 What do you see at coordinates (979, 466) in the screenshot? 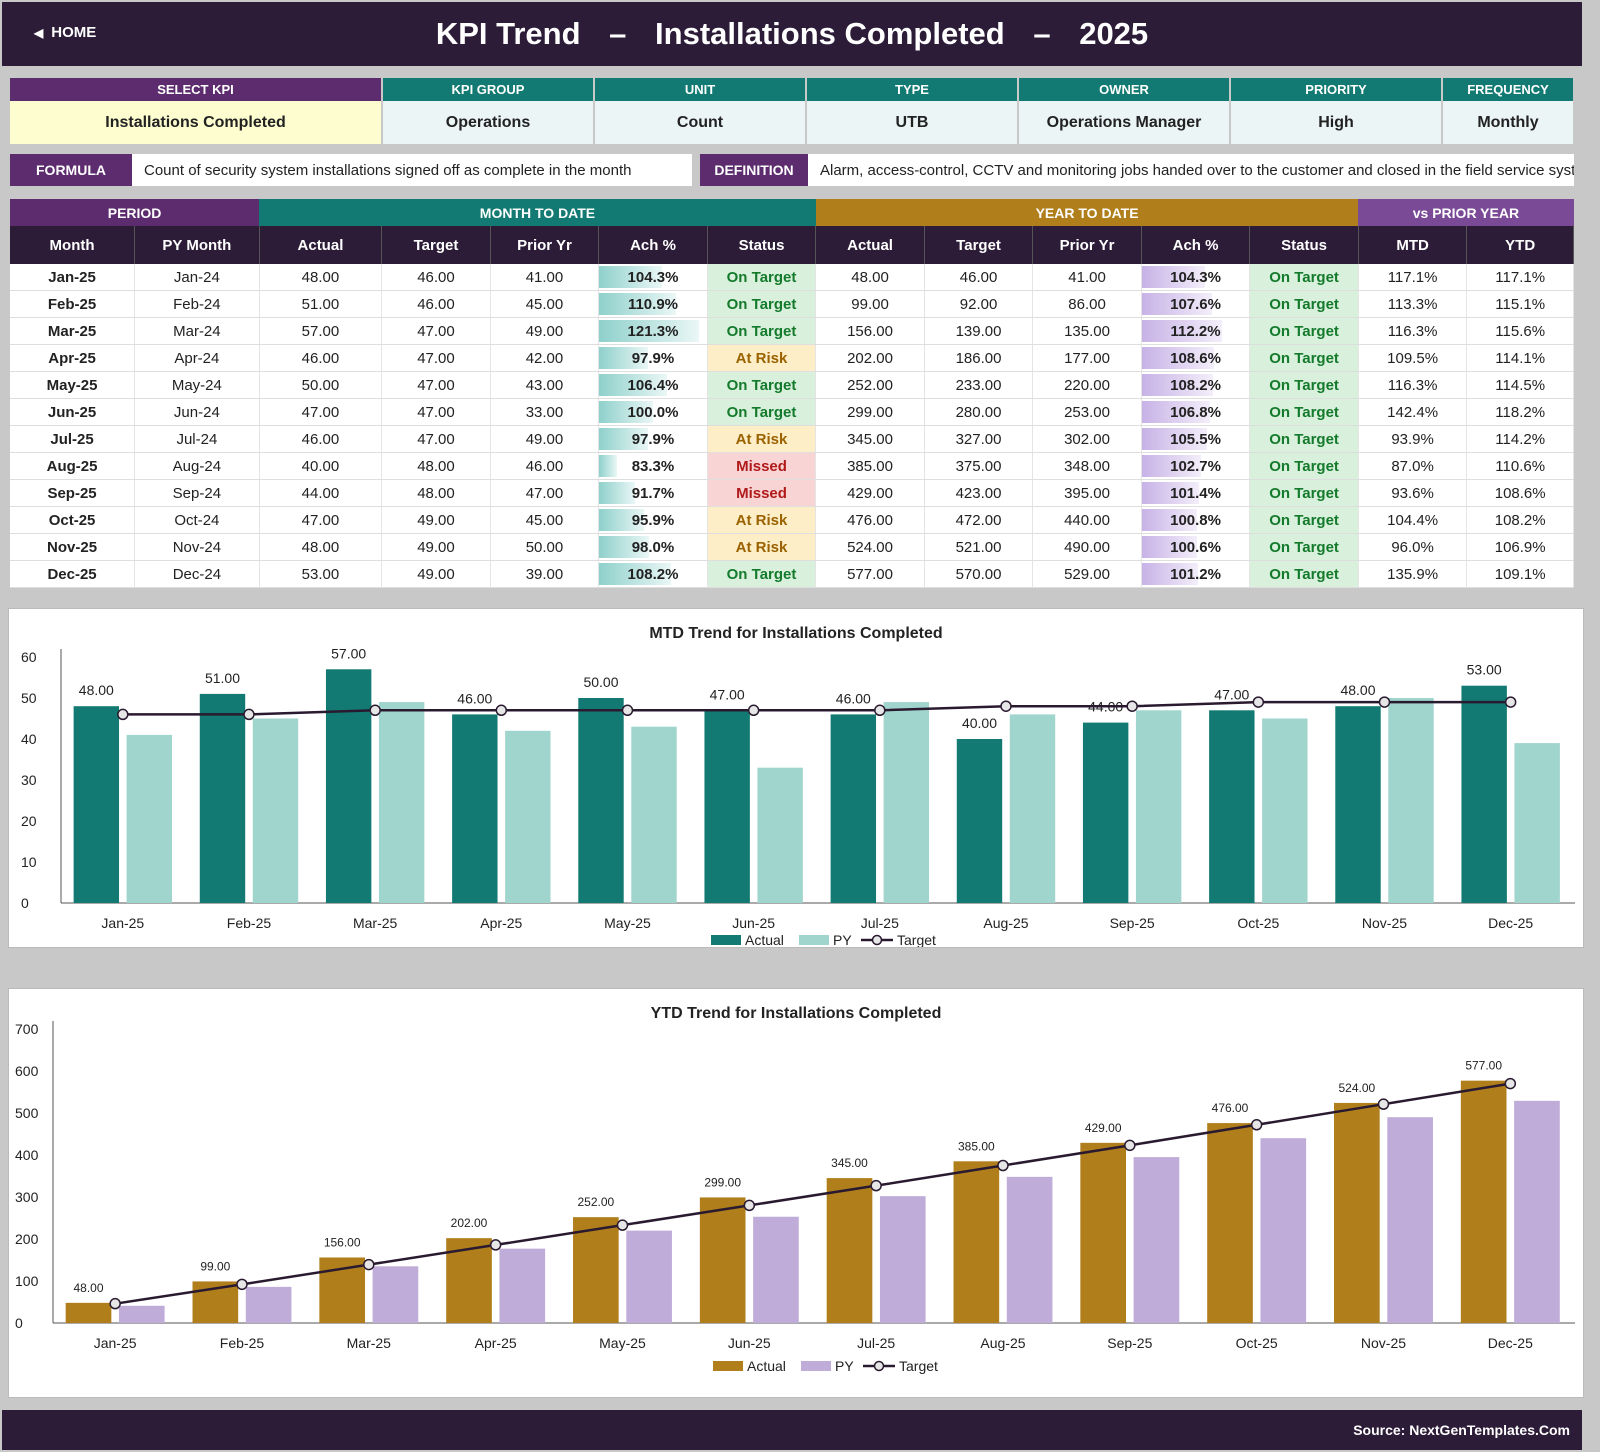
I see `ytd-target-cell: 375.00` at bounding box center [979, 466].